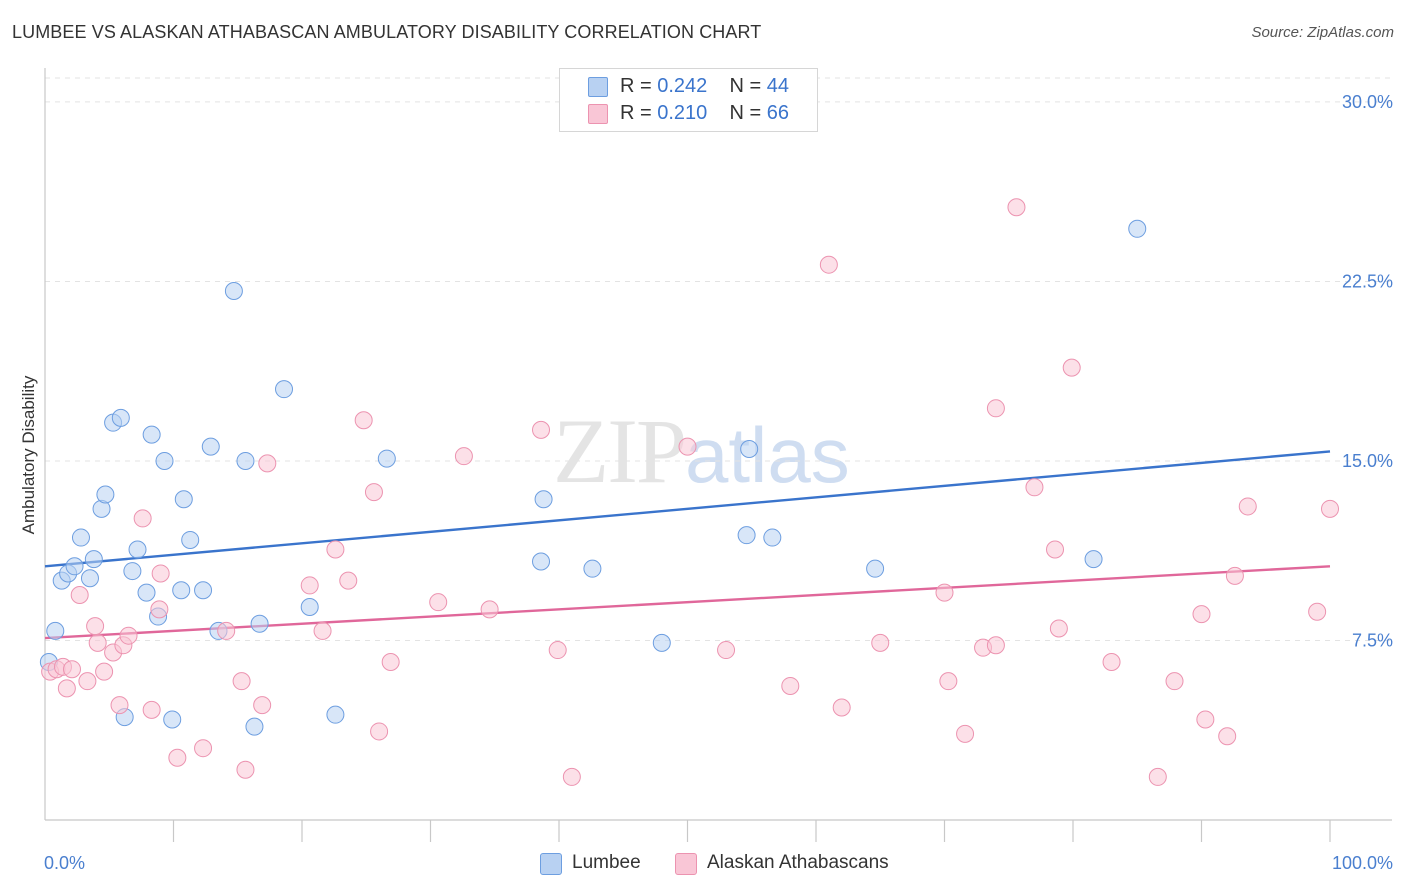 The image size is (1406, 892). What do you see at coordinates (778, 113) in the screenshot?
I see `n-value: 66` at bounding box center [778, 113].